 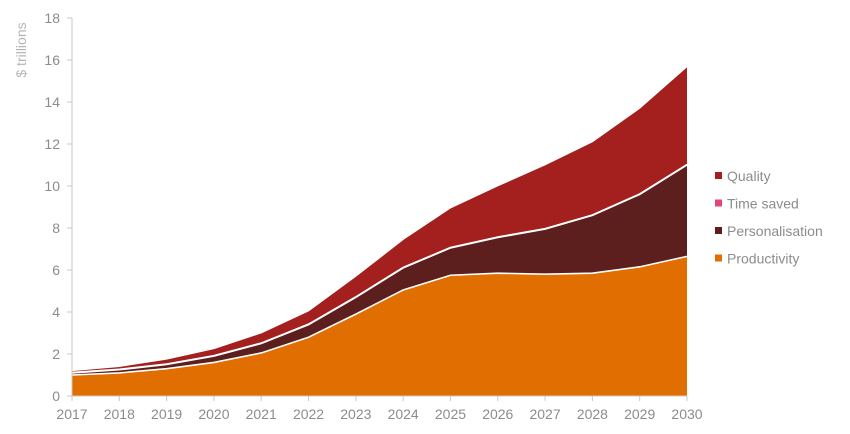 I want to click on legend-swatch-quality, so click(x=718, y=175).